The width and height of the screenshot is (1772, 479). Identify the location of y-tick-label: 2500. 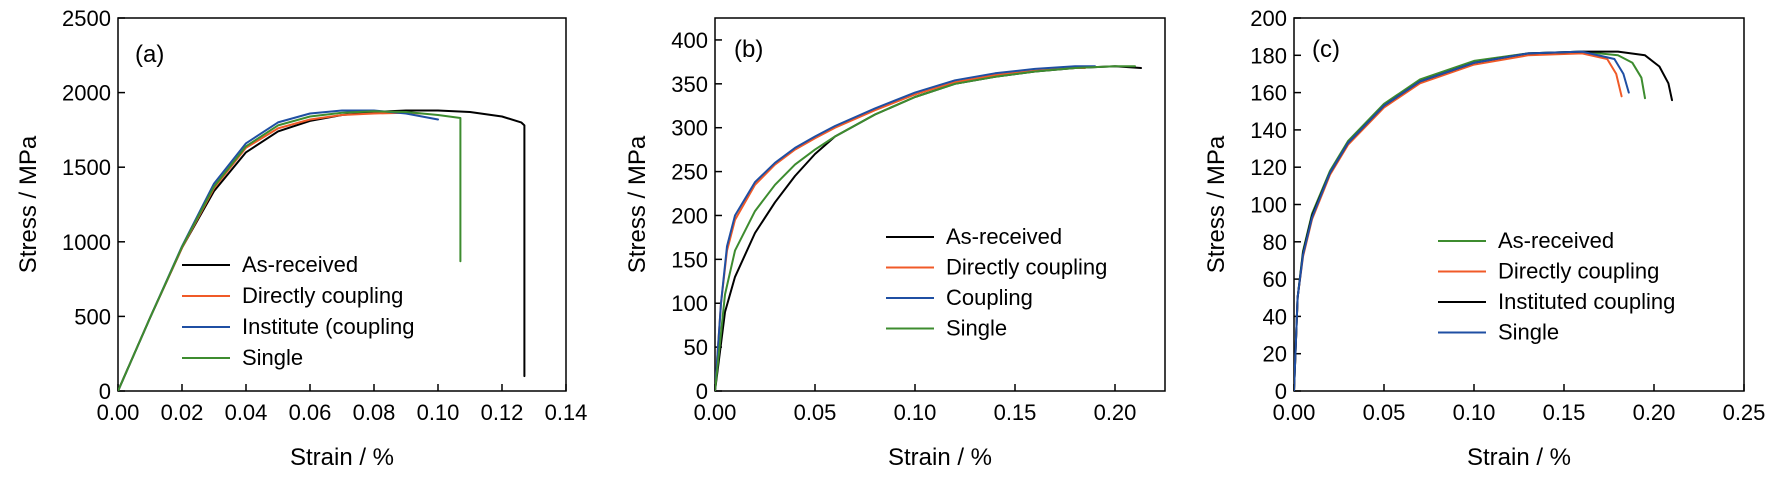
(86, 18).